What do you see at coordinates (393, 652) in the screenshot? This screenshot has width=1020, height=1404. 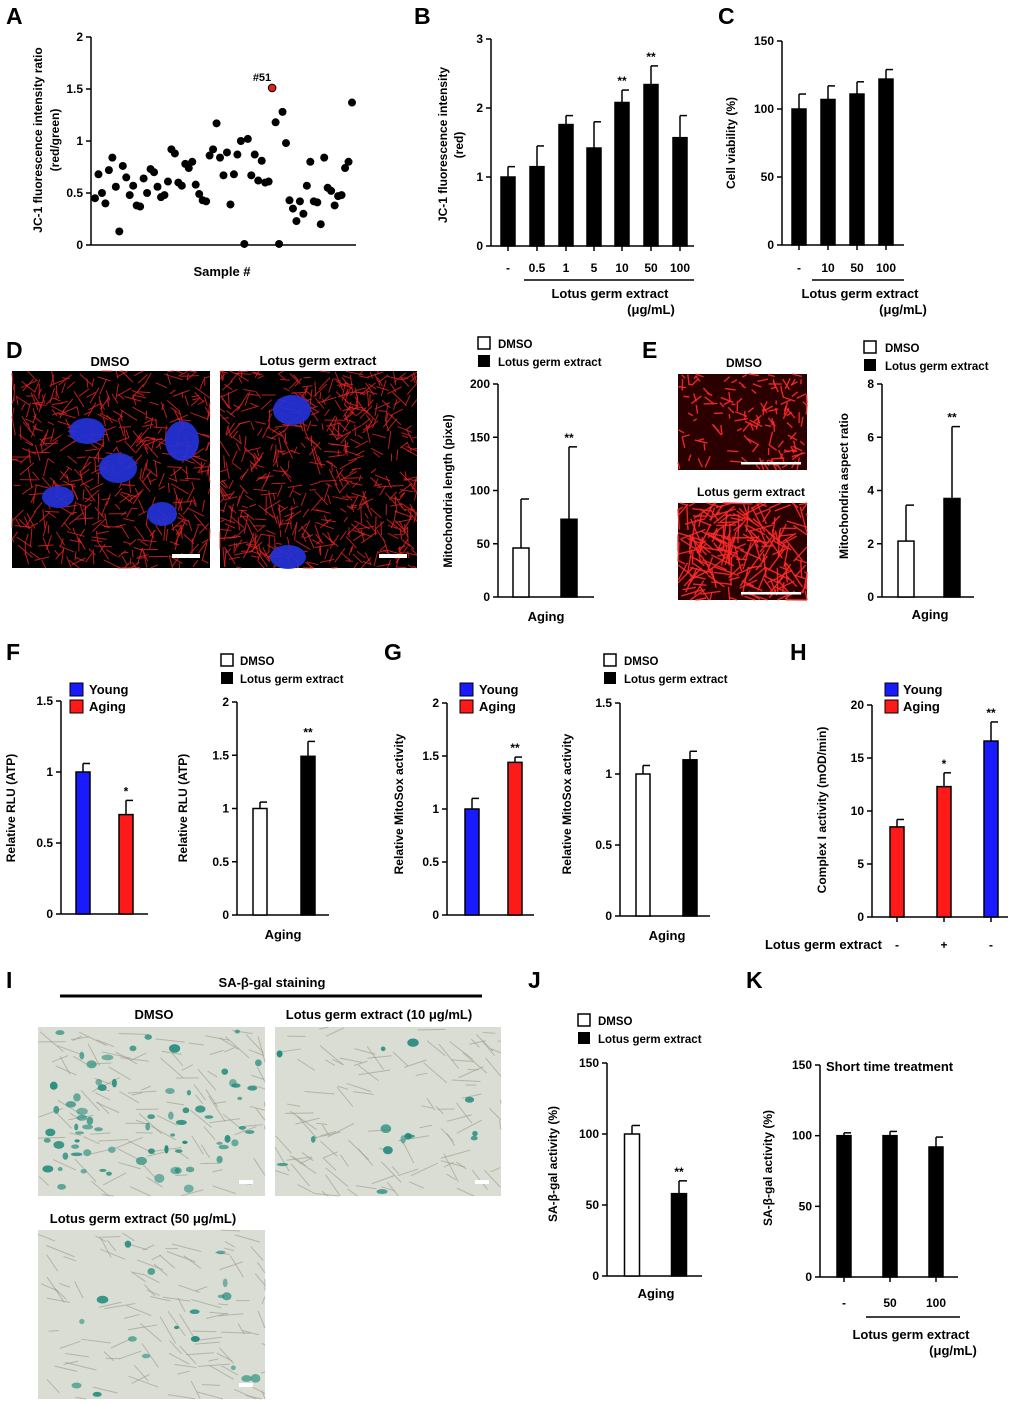 I see `panel-letter-g: G` at bounding box center [393, 652].